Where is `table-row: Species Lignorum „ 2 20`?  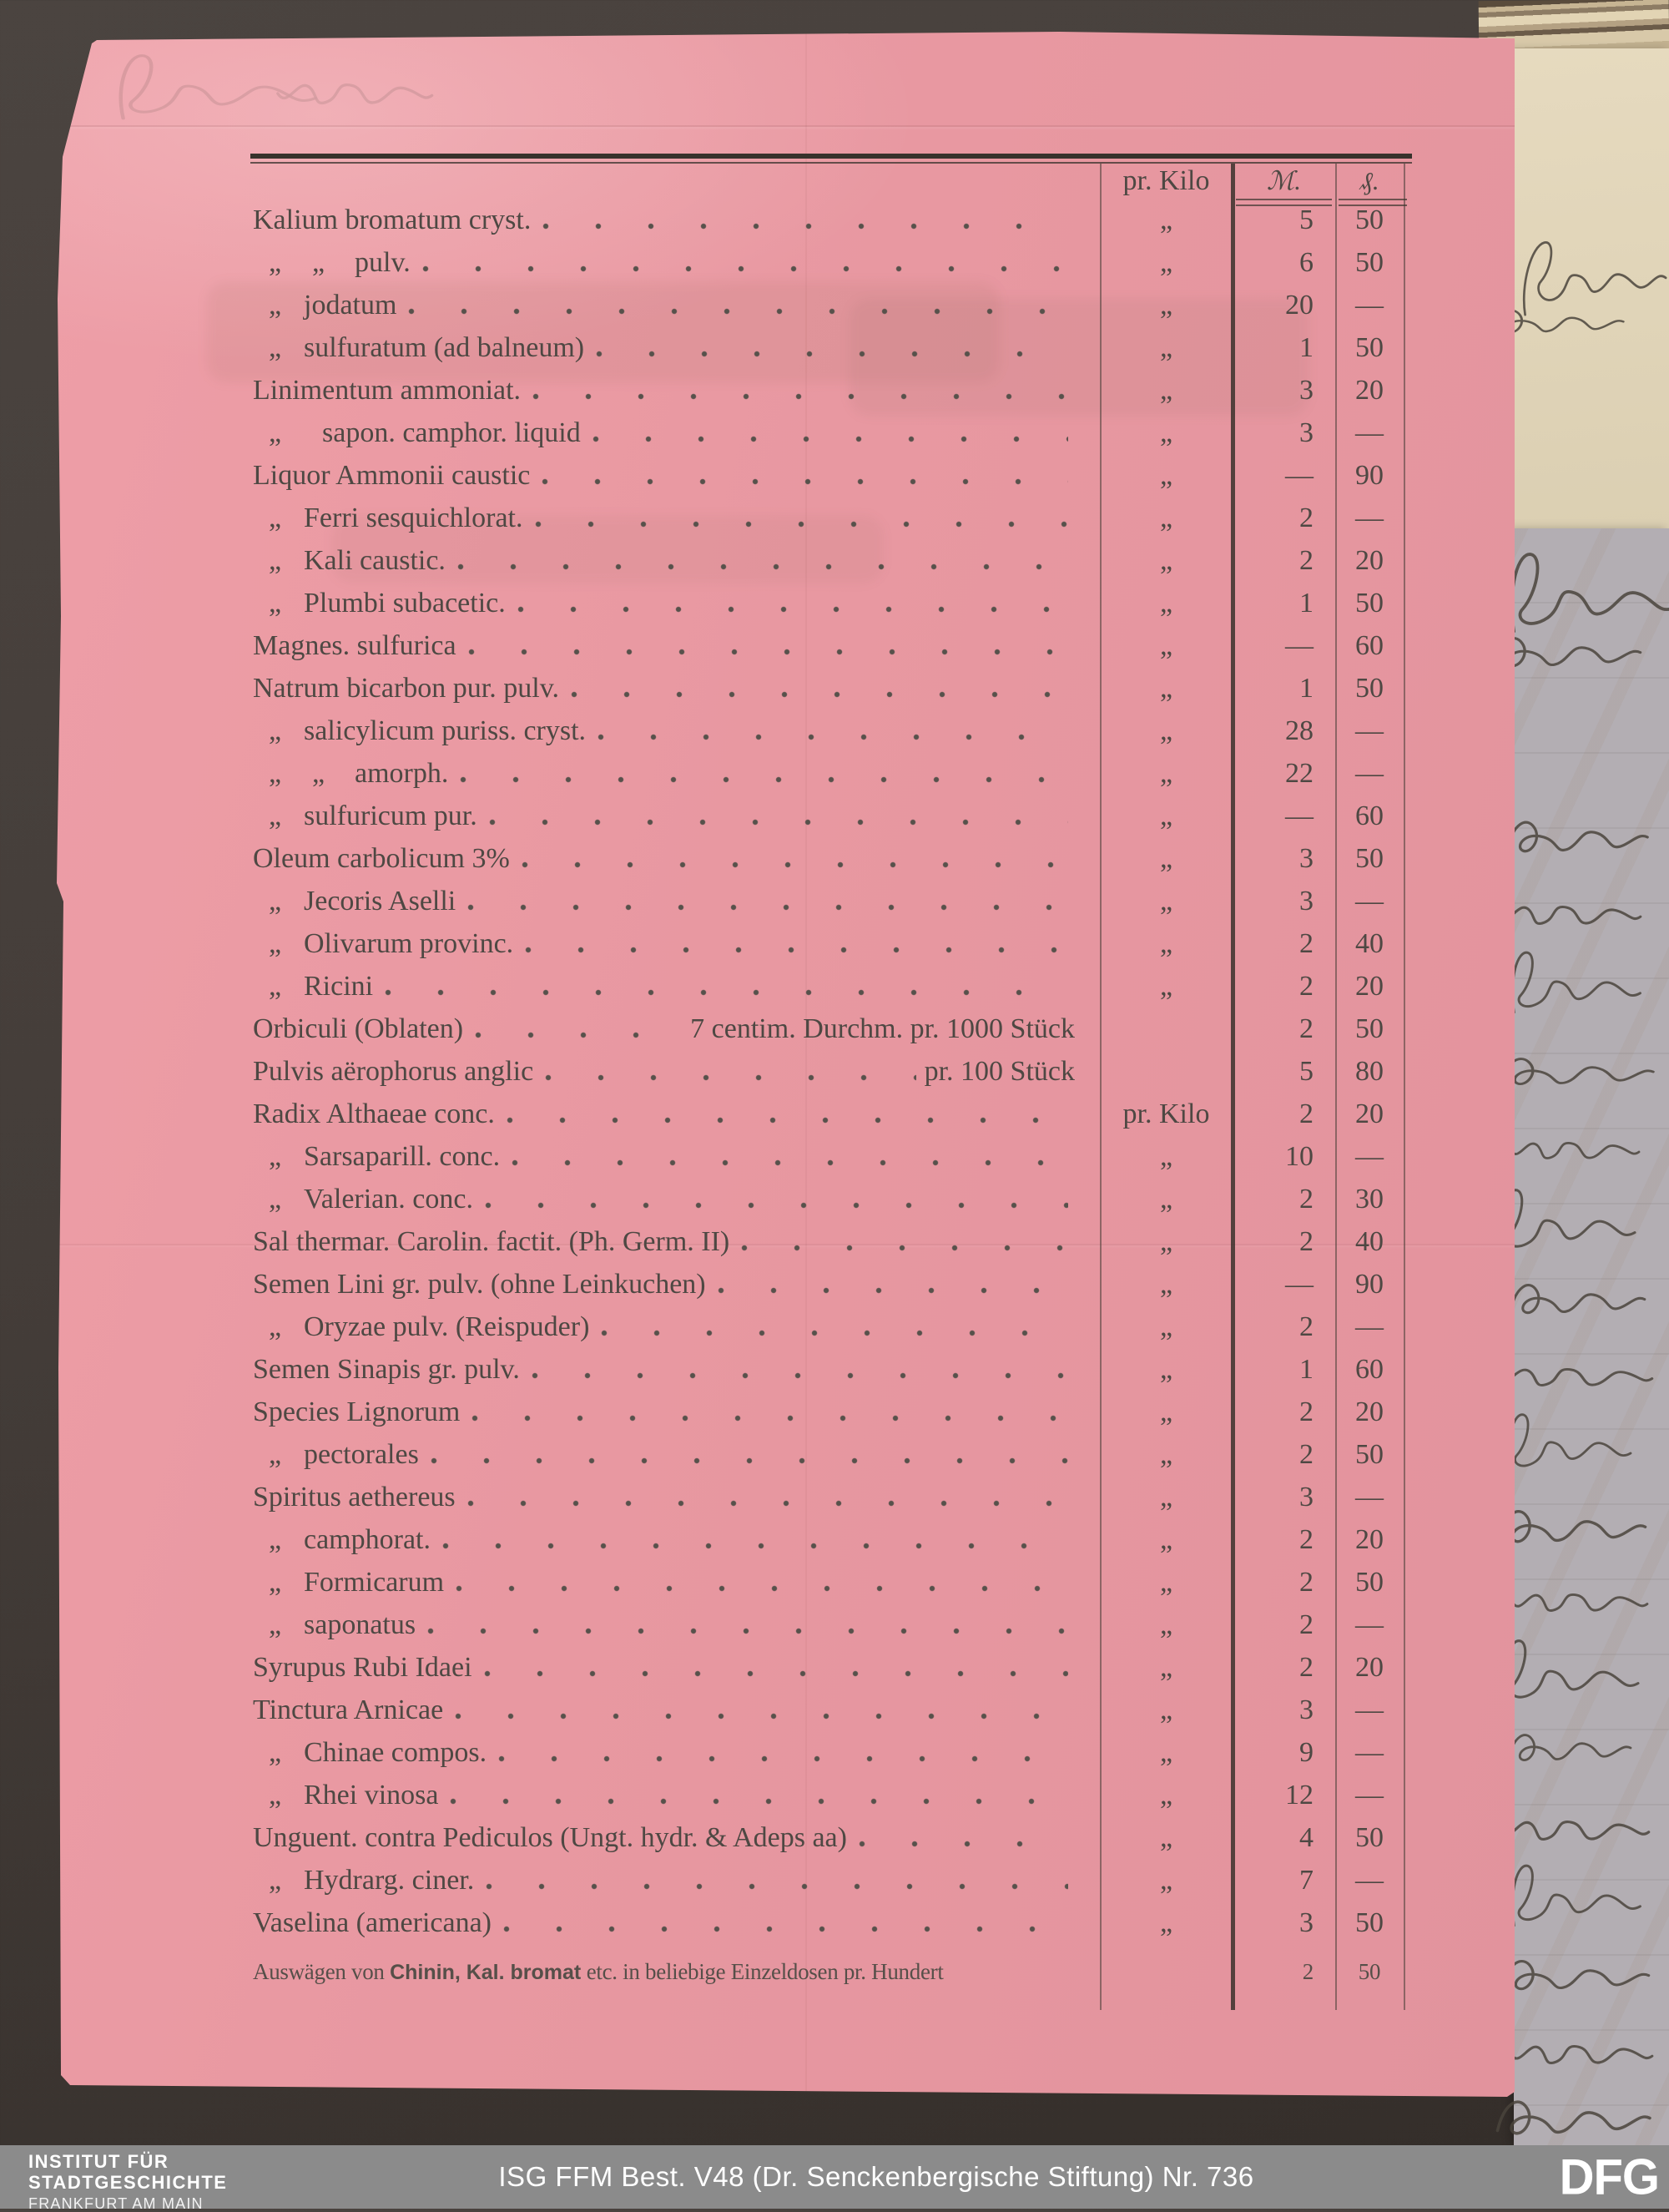 table-row: Species Lignorum „ 2 20 is located at coordinates (786, 1412).